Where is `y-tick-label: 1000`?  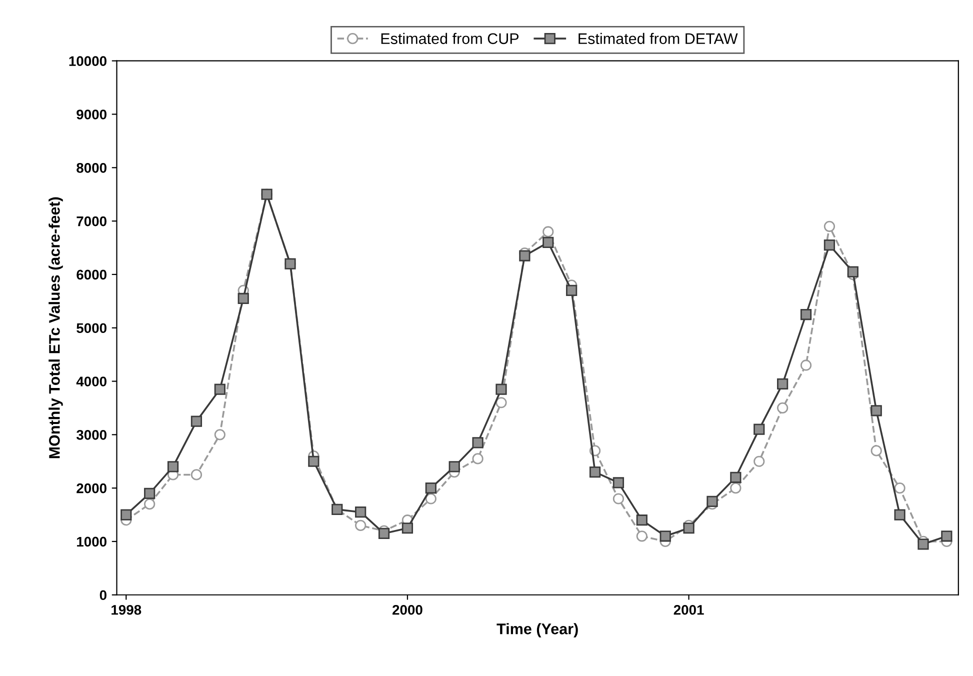 y-tick-label: 1000 is located at coordinates (91, 541).